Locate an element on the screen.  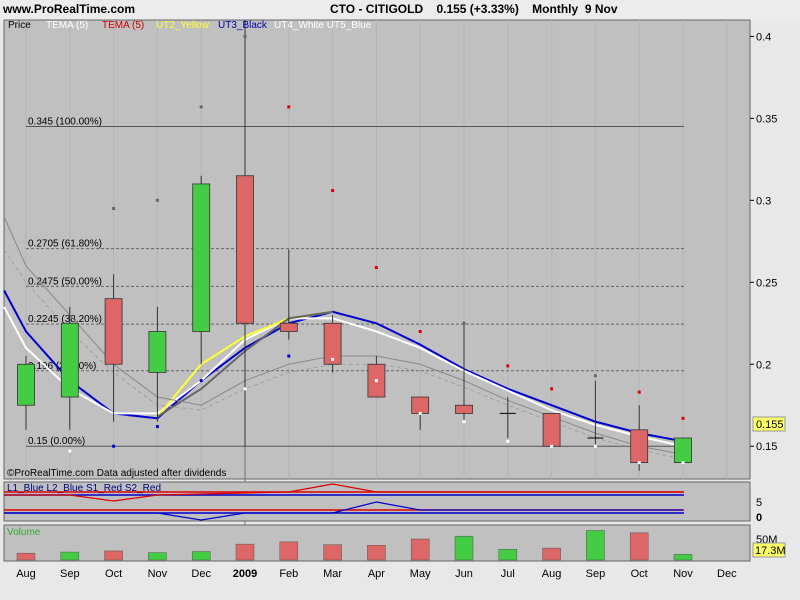
y-tick-label: 0.3 is located at coordinates (763, 201).